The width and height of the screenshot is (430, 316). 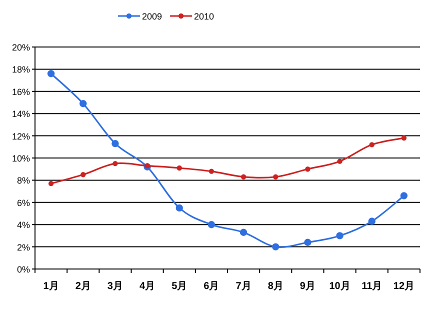 I want to click on x-tick-label: 10月, so click(x=339, y=286).